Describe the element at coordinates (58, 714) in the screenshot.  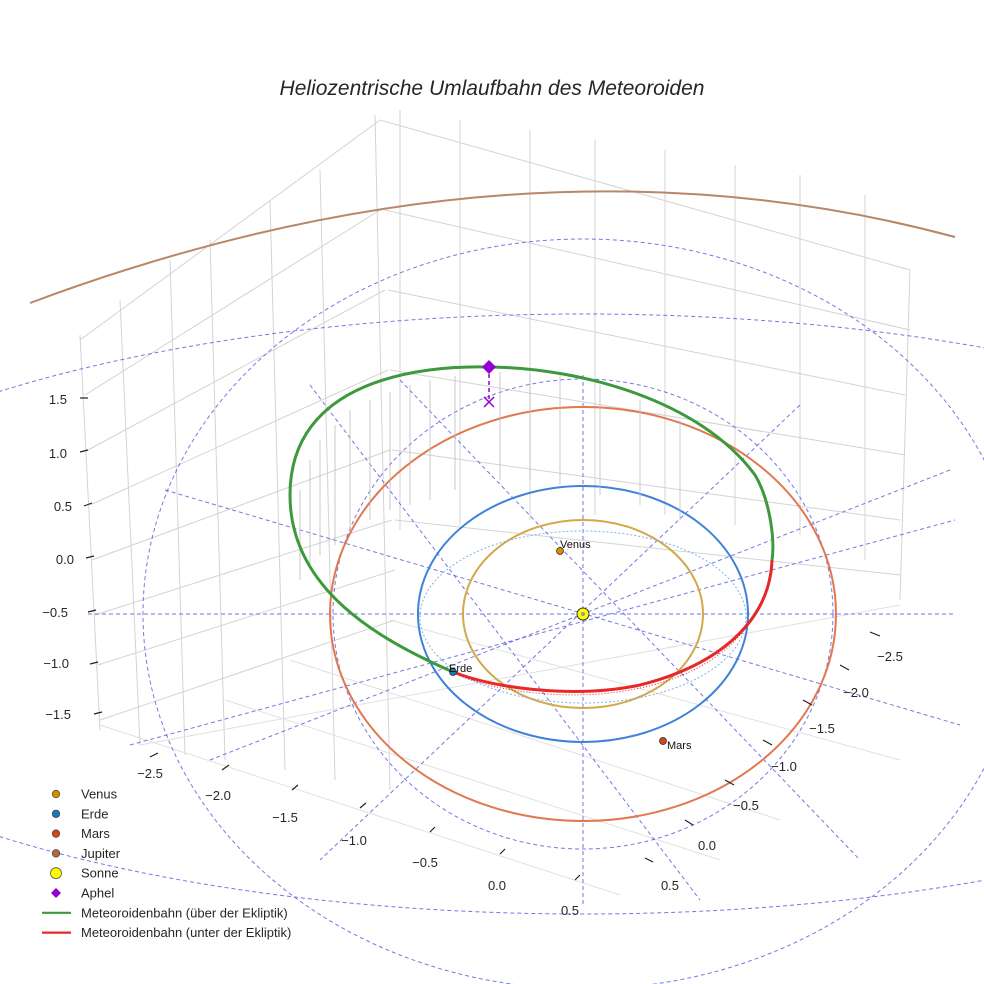
I see `z-tick-label: −1.5` at that location.